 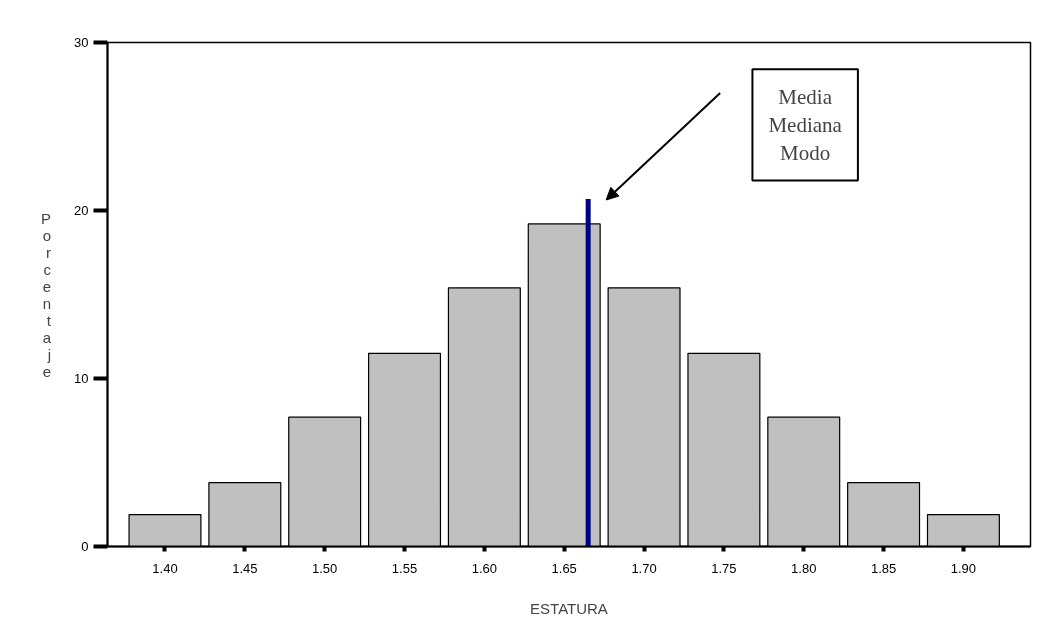 What do you see at coordinates (85, 546) in the screenshot?
I see `y-tick-label: 0` at bounding box center [85, 546].